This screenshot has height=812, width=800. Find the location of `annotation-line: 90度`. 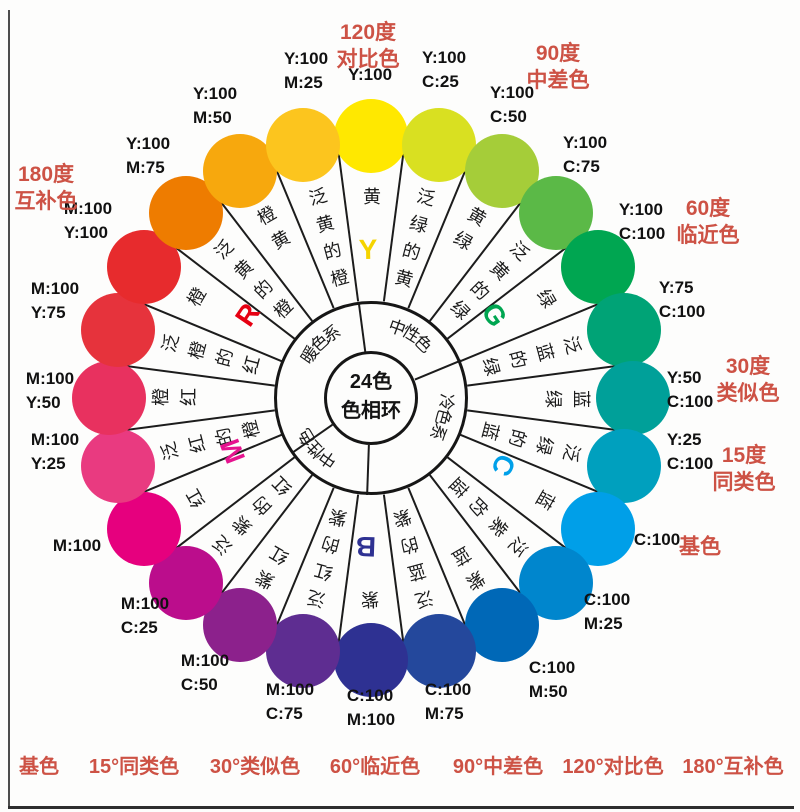

annotation-line: 90度 is located at coordinates (558, 53).